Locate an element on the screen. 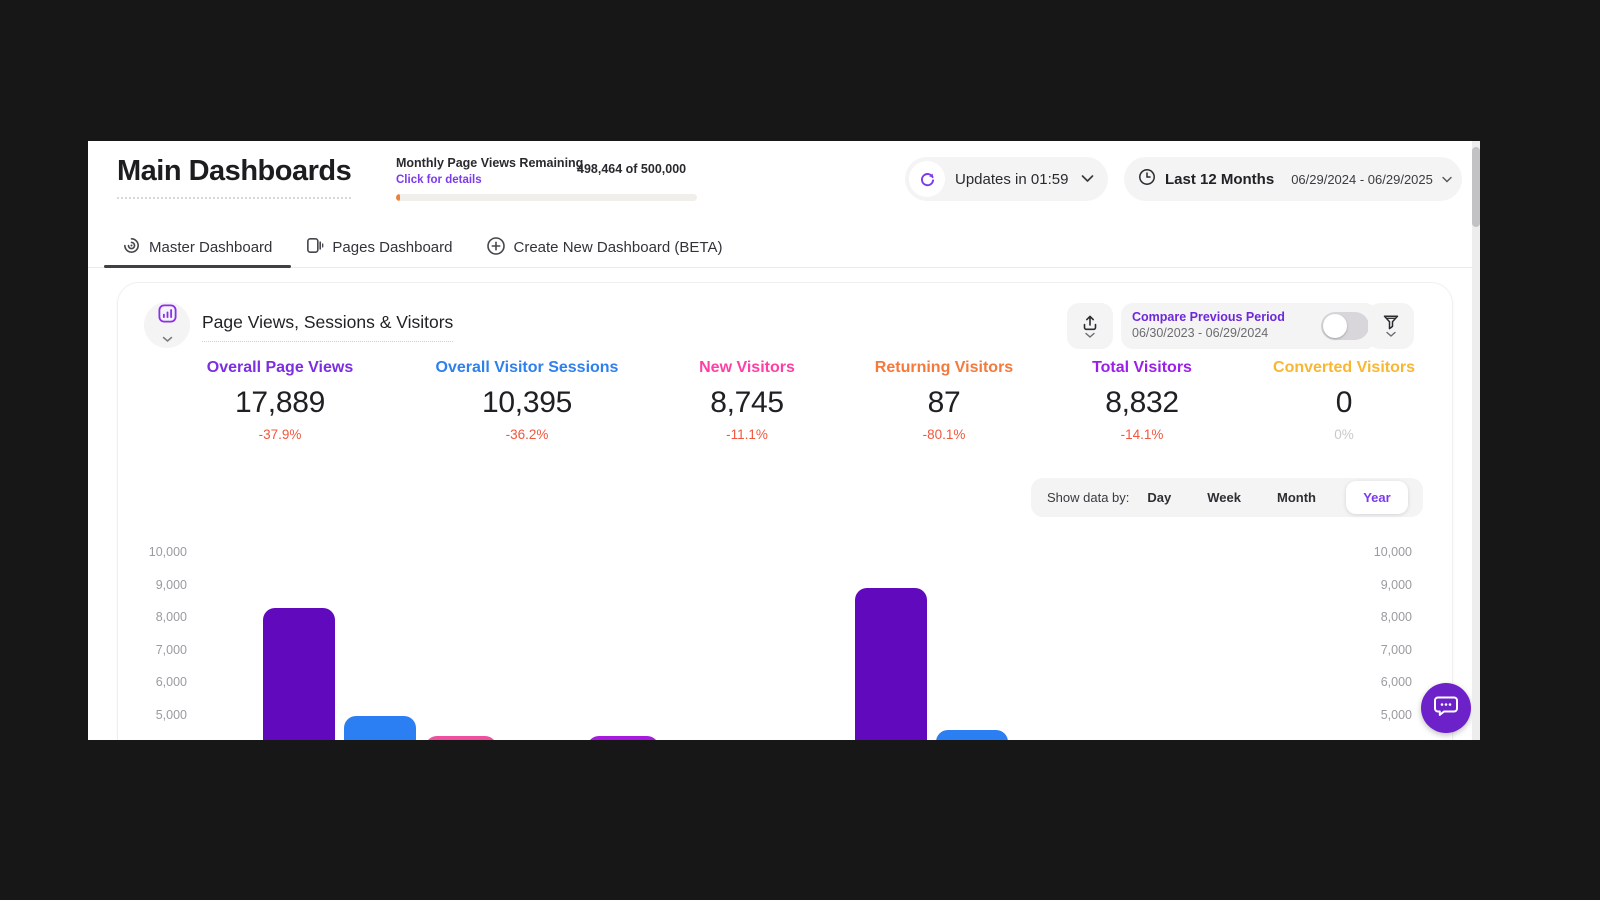  metric-label: Overall Page Views is located at coordinates (280, 367).